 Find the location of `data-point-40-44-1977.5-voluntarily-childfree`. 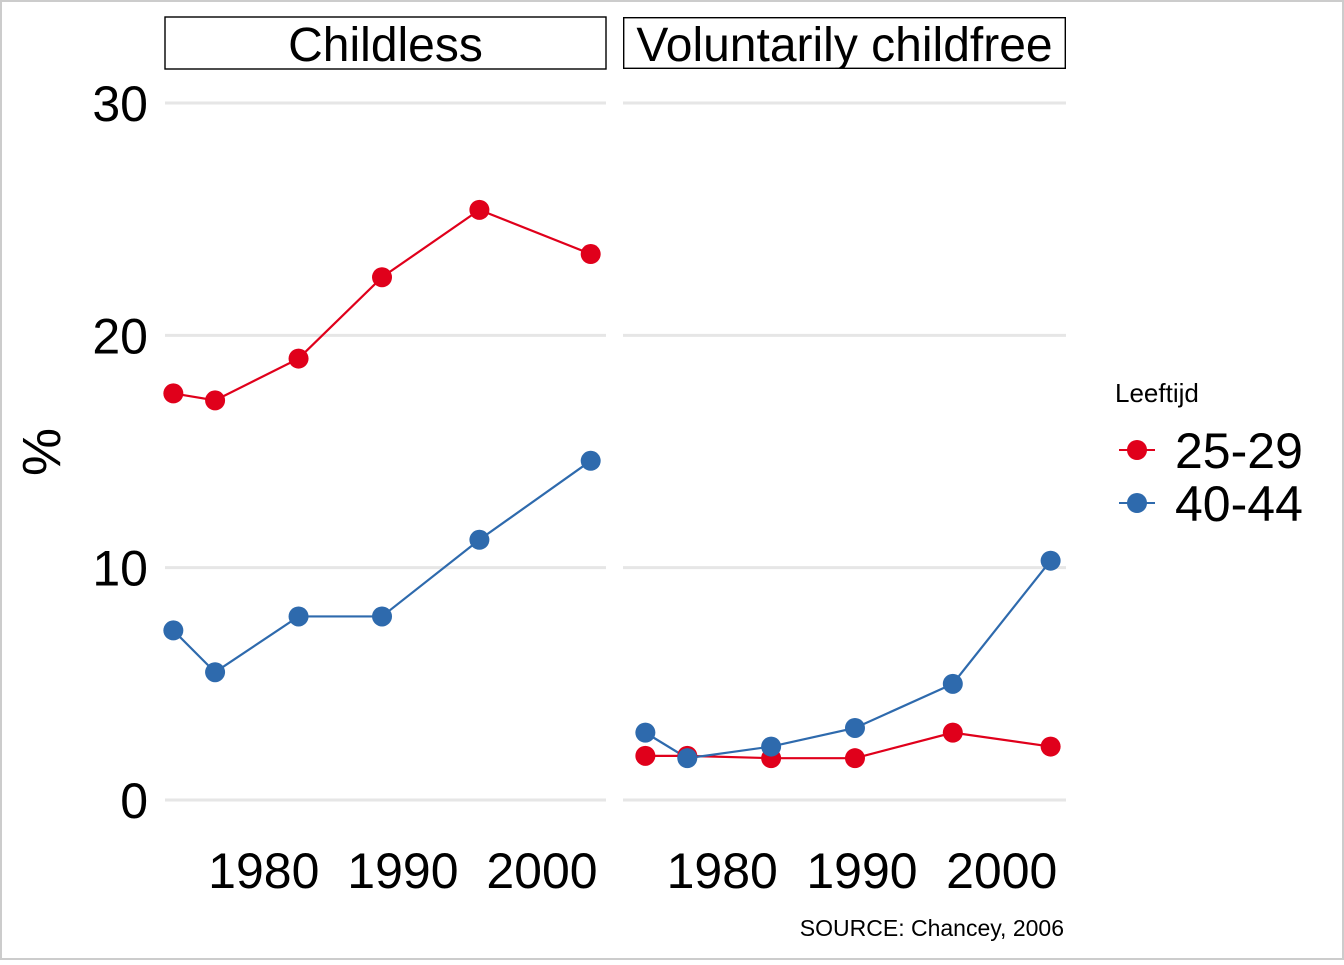

data-point-40-44-1977.5-voluntarily-childfree is located at coordinates (687, 758).